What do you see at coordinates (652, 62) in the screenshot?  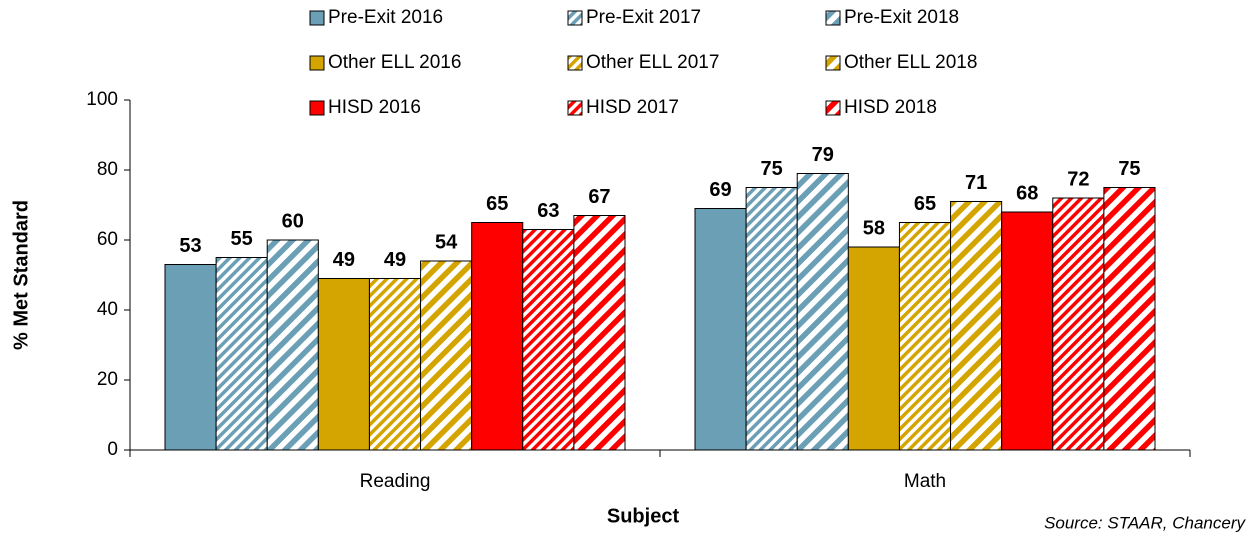 I see `legend-label: Other ELL 2017` at bounding box center [652, 62].